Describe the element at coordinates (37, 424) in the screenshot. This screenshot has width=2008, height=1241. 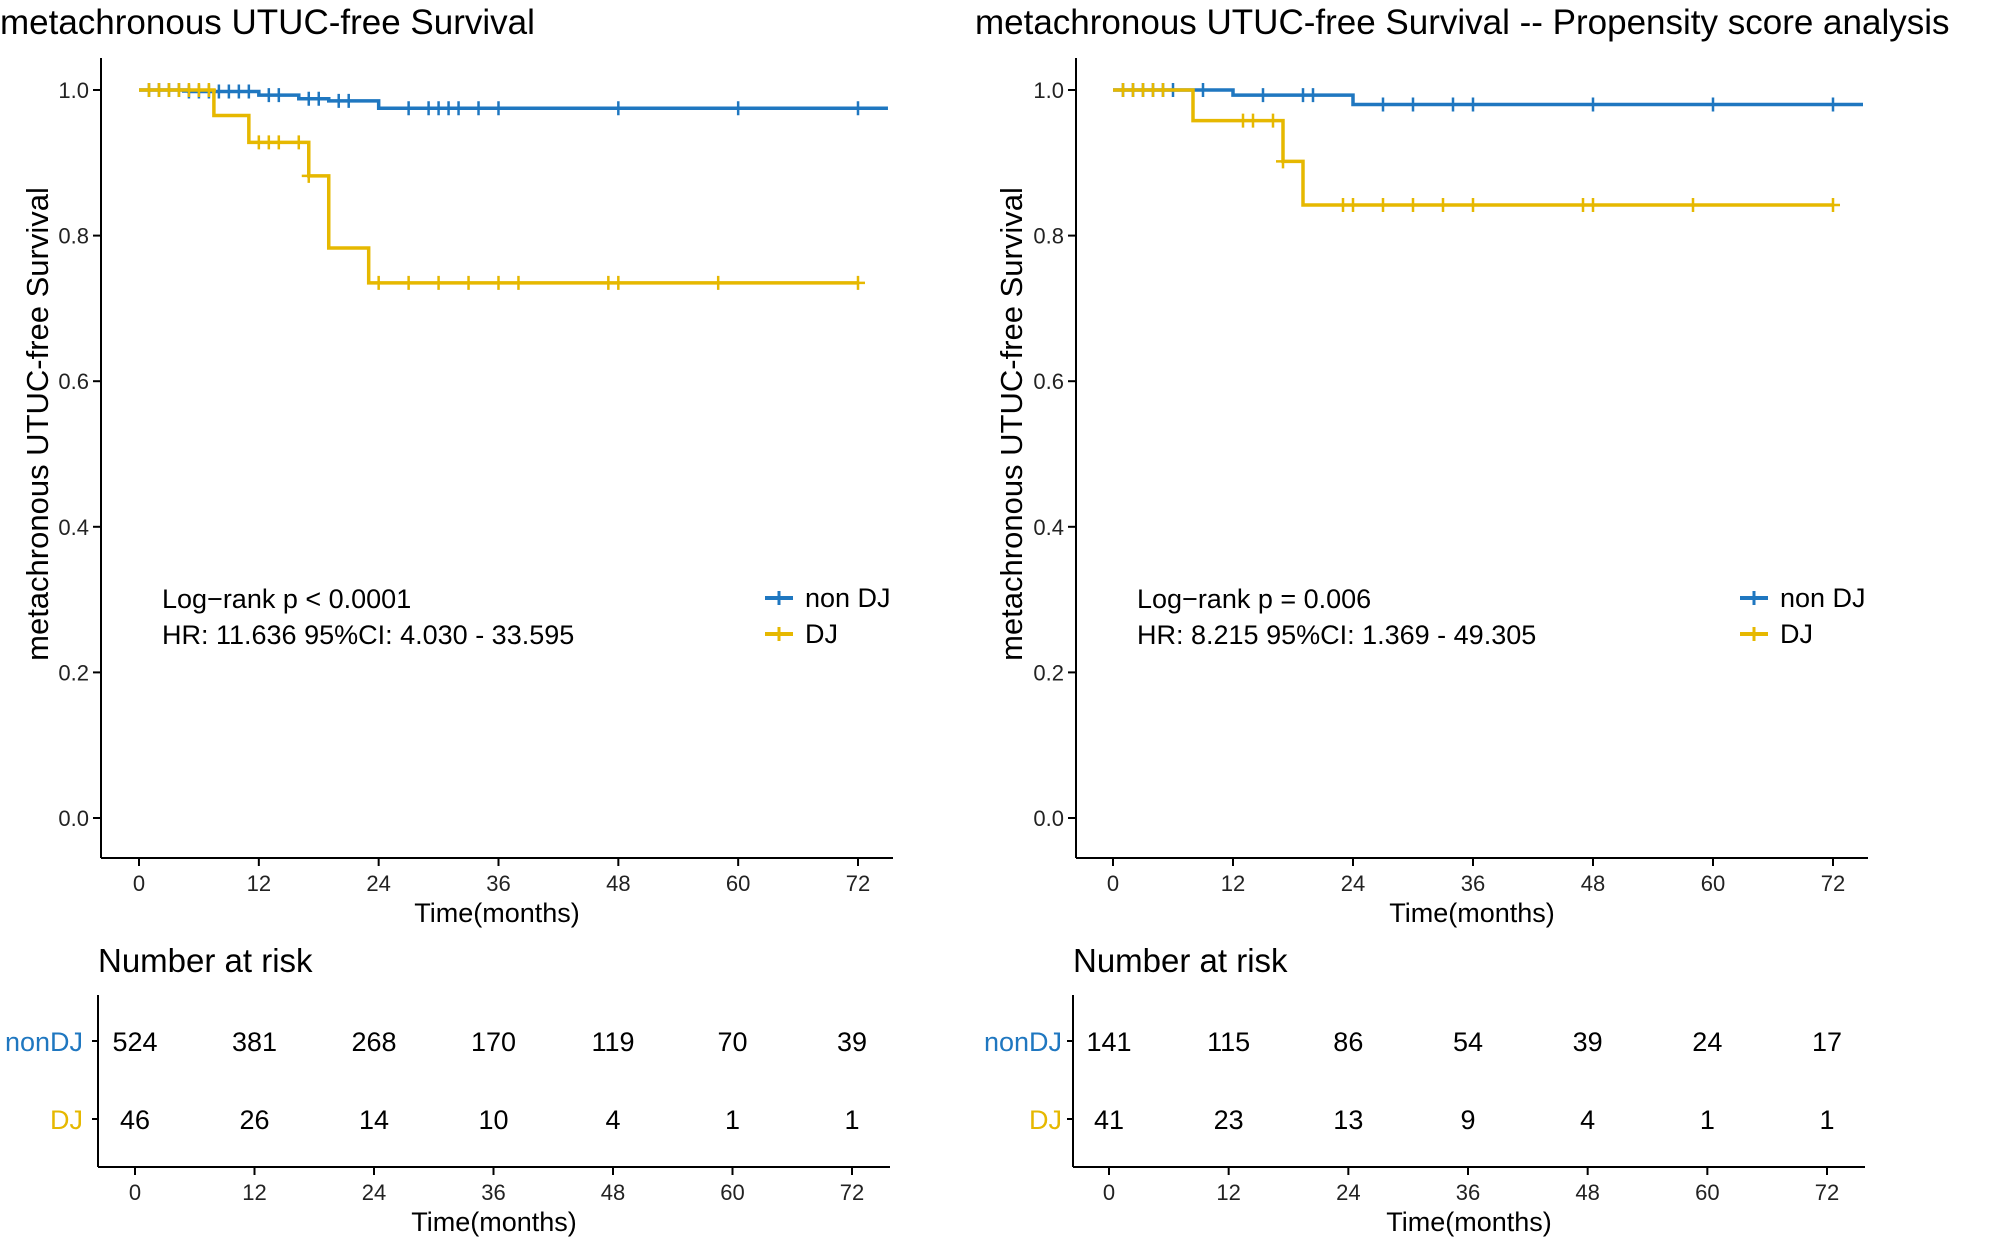
I see `y-axis-label: metachronous UTUC-free Survival` at that location.